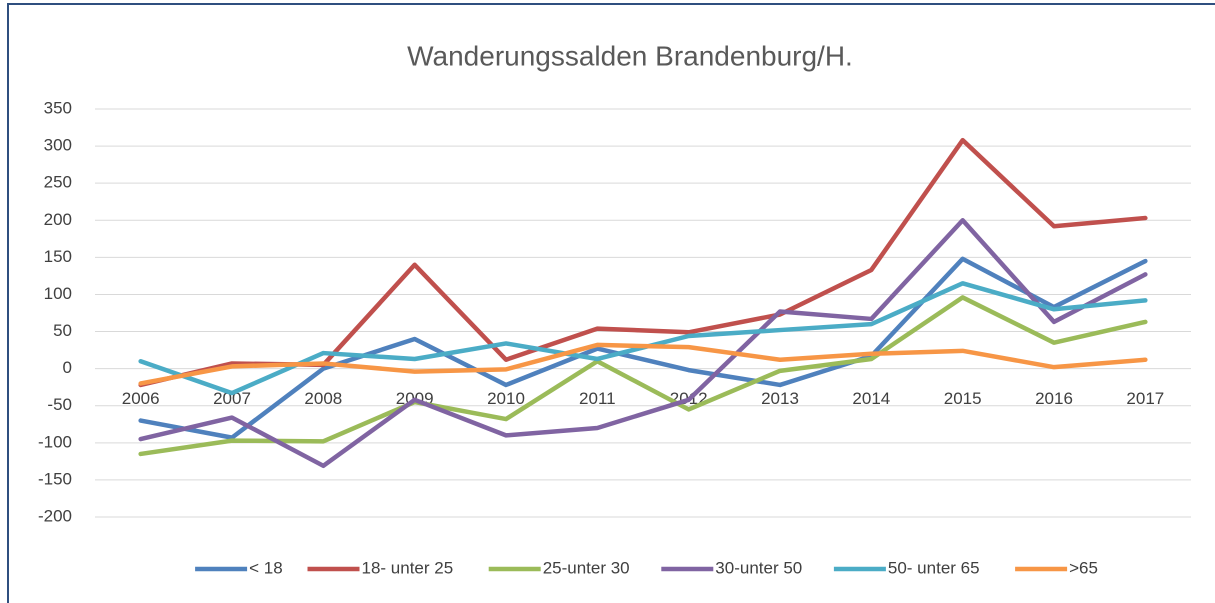 This screenshot has height=603, width=1215. I want to click on legend-label: 50- unter 65, so click(934, 567).